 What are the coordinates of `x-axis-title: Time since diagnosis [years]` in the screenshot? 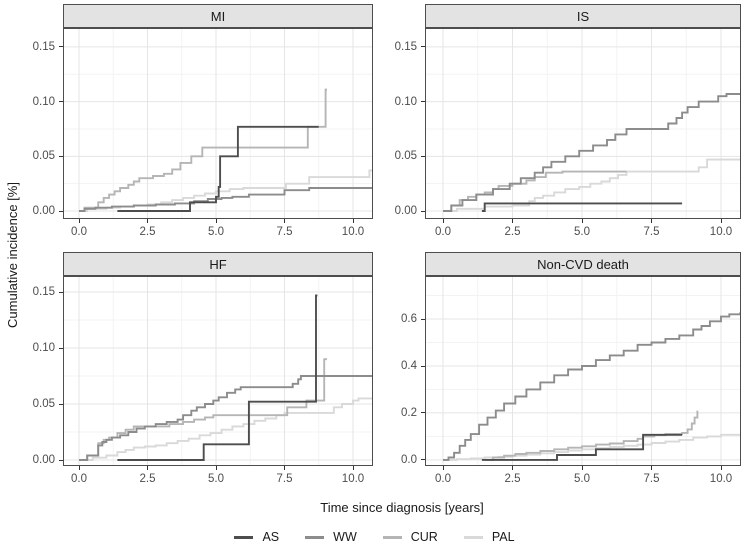 It's located at (402, 507).